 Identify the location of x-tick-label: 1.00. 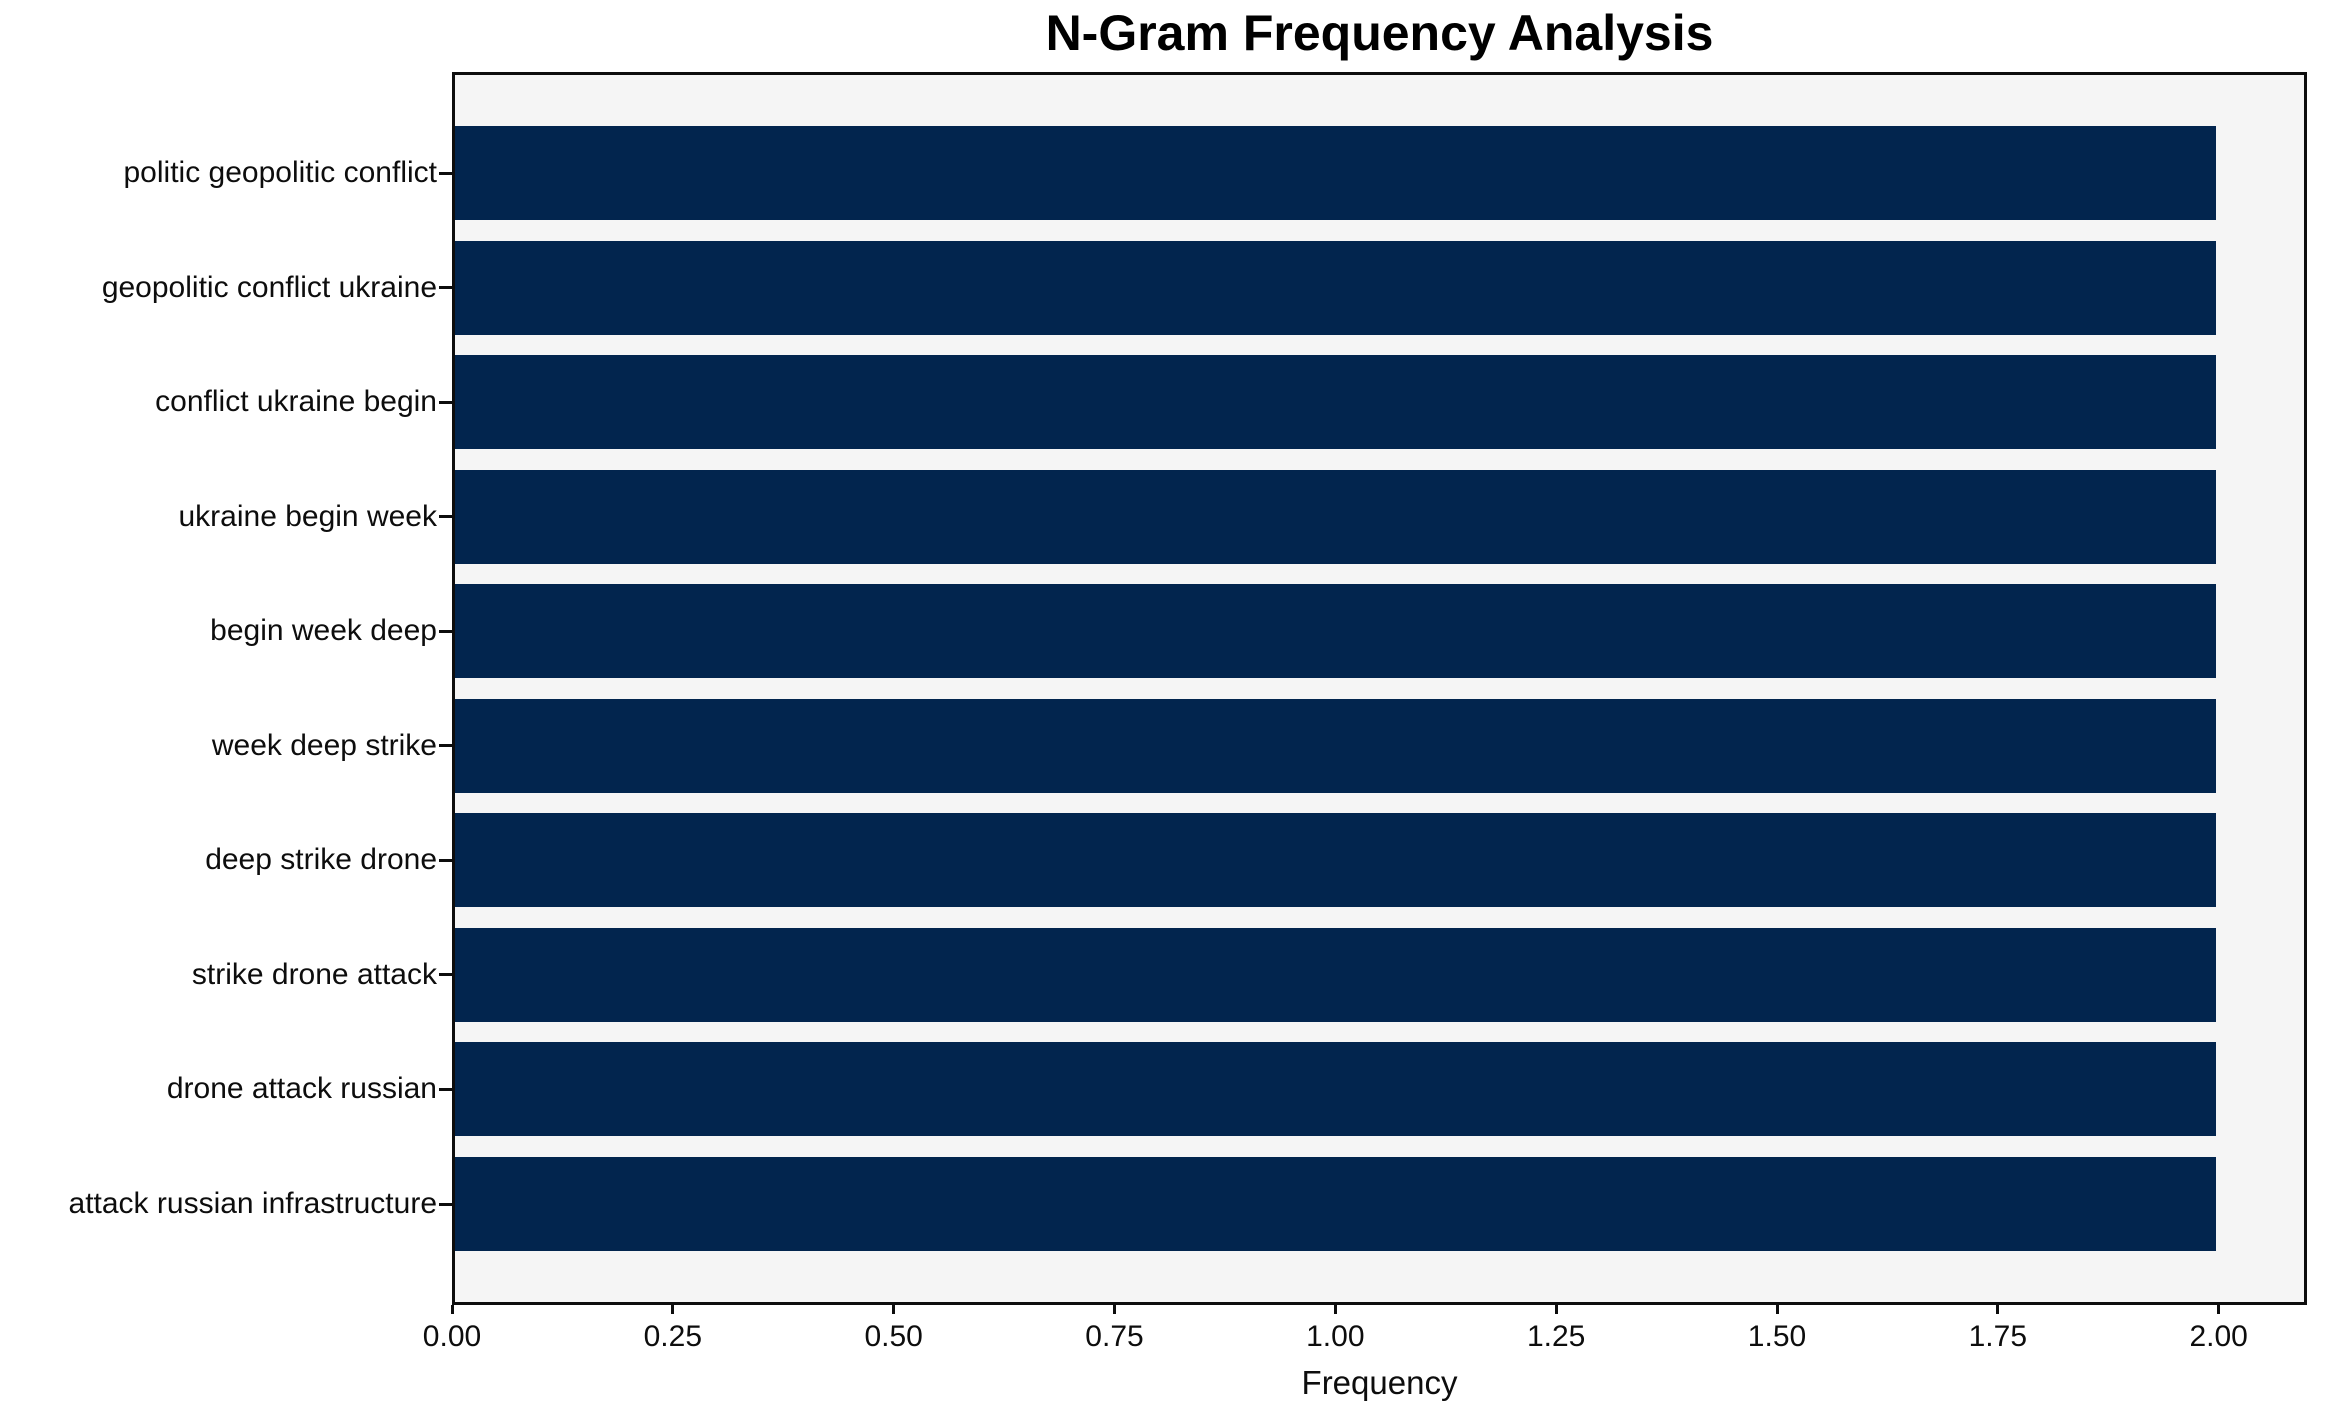
(1335, 1336).